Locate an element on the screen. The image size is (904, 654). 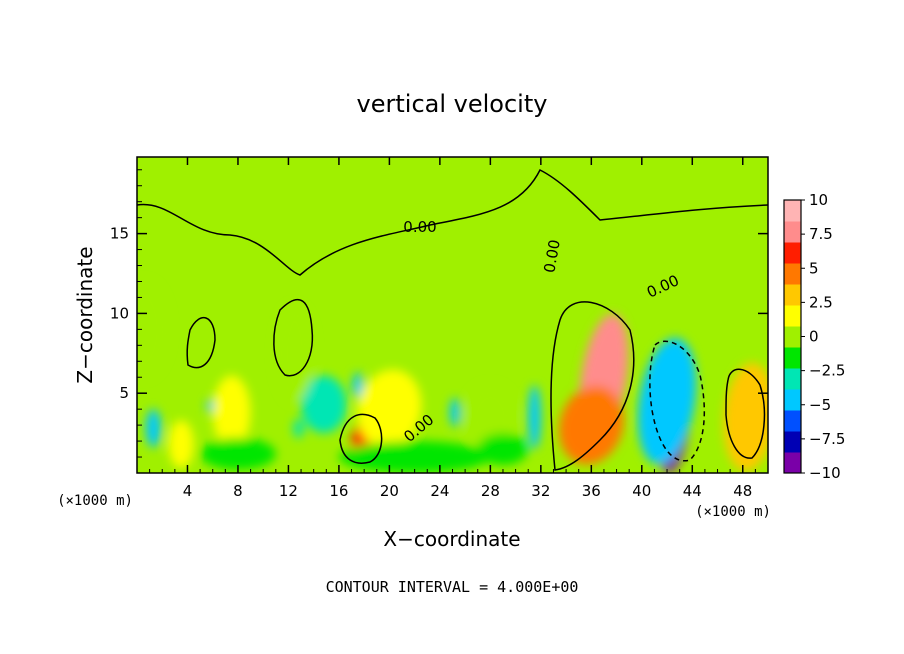
colorbar-label-8: −7.5 is located at coordinates (827, 439).